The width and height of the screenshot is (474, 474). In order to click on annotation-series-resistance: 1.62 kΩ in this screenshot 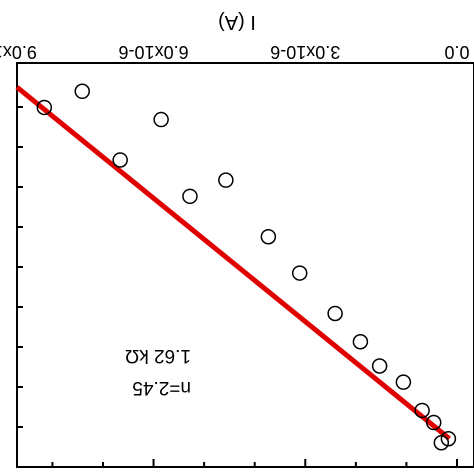, I will do `click(158, 355)`.